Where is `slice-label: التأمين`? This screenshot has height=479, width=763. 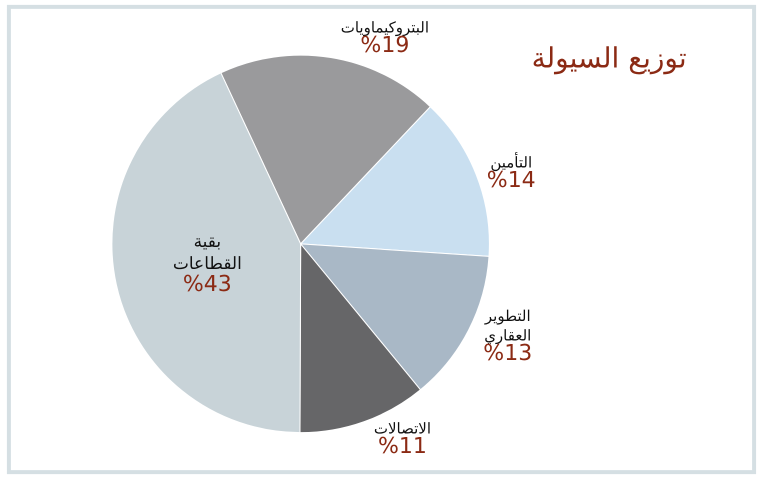 slice-label: التأمين is located at coordinates (511, 162).